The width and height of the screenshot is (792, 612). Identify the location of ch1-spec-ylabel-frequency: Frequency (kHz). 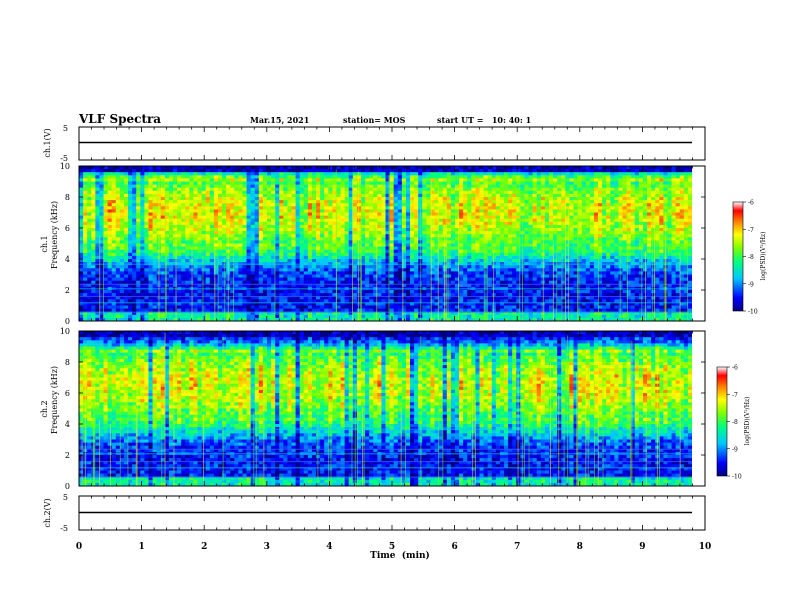
(54, 235).